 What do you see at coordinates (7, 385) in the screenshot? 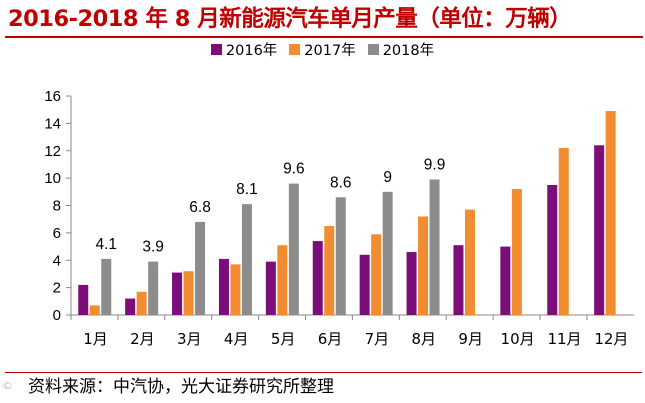
I see `watermark: ©` at bounding box center [7, 385].